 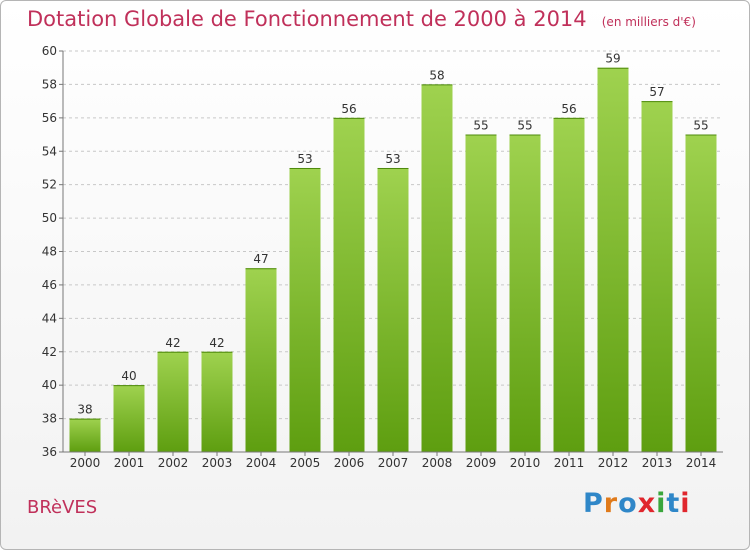 What do you see at coordinates (49, 151) in the screenshot?
I see `y-tick-label: 54` at bounding box center [49, 151].